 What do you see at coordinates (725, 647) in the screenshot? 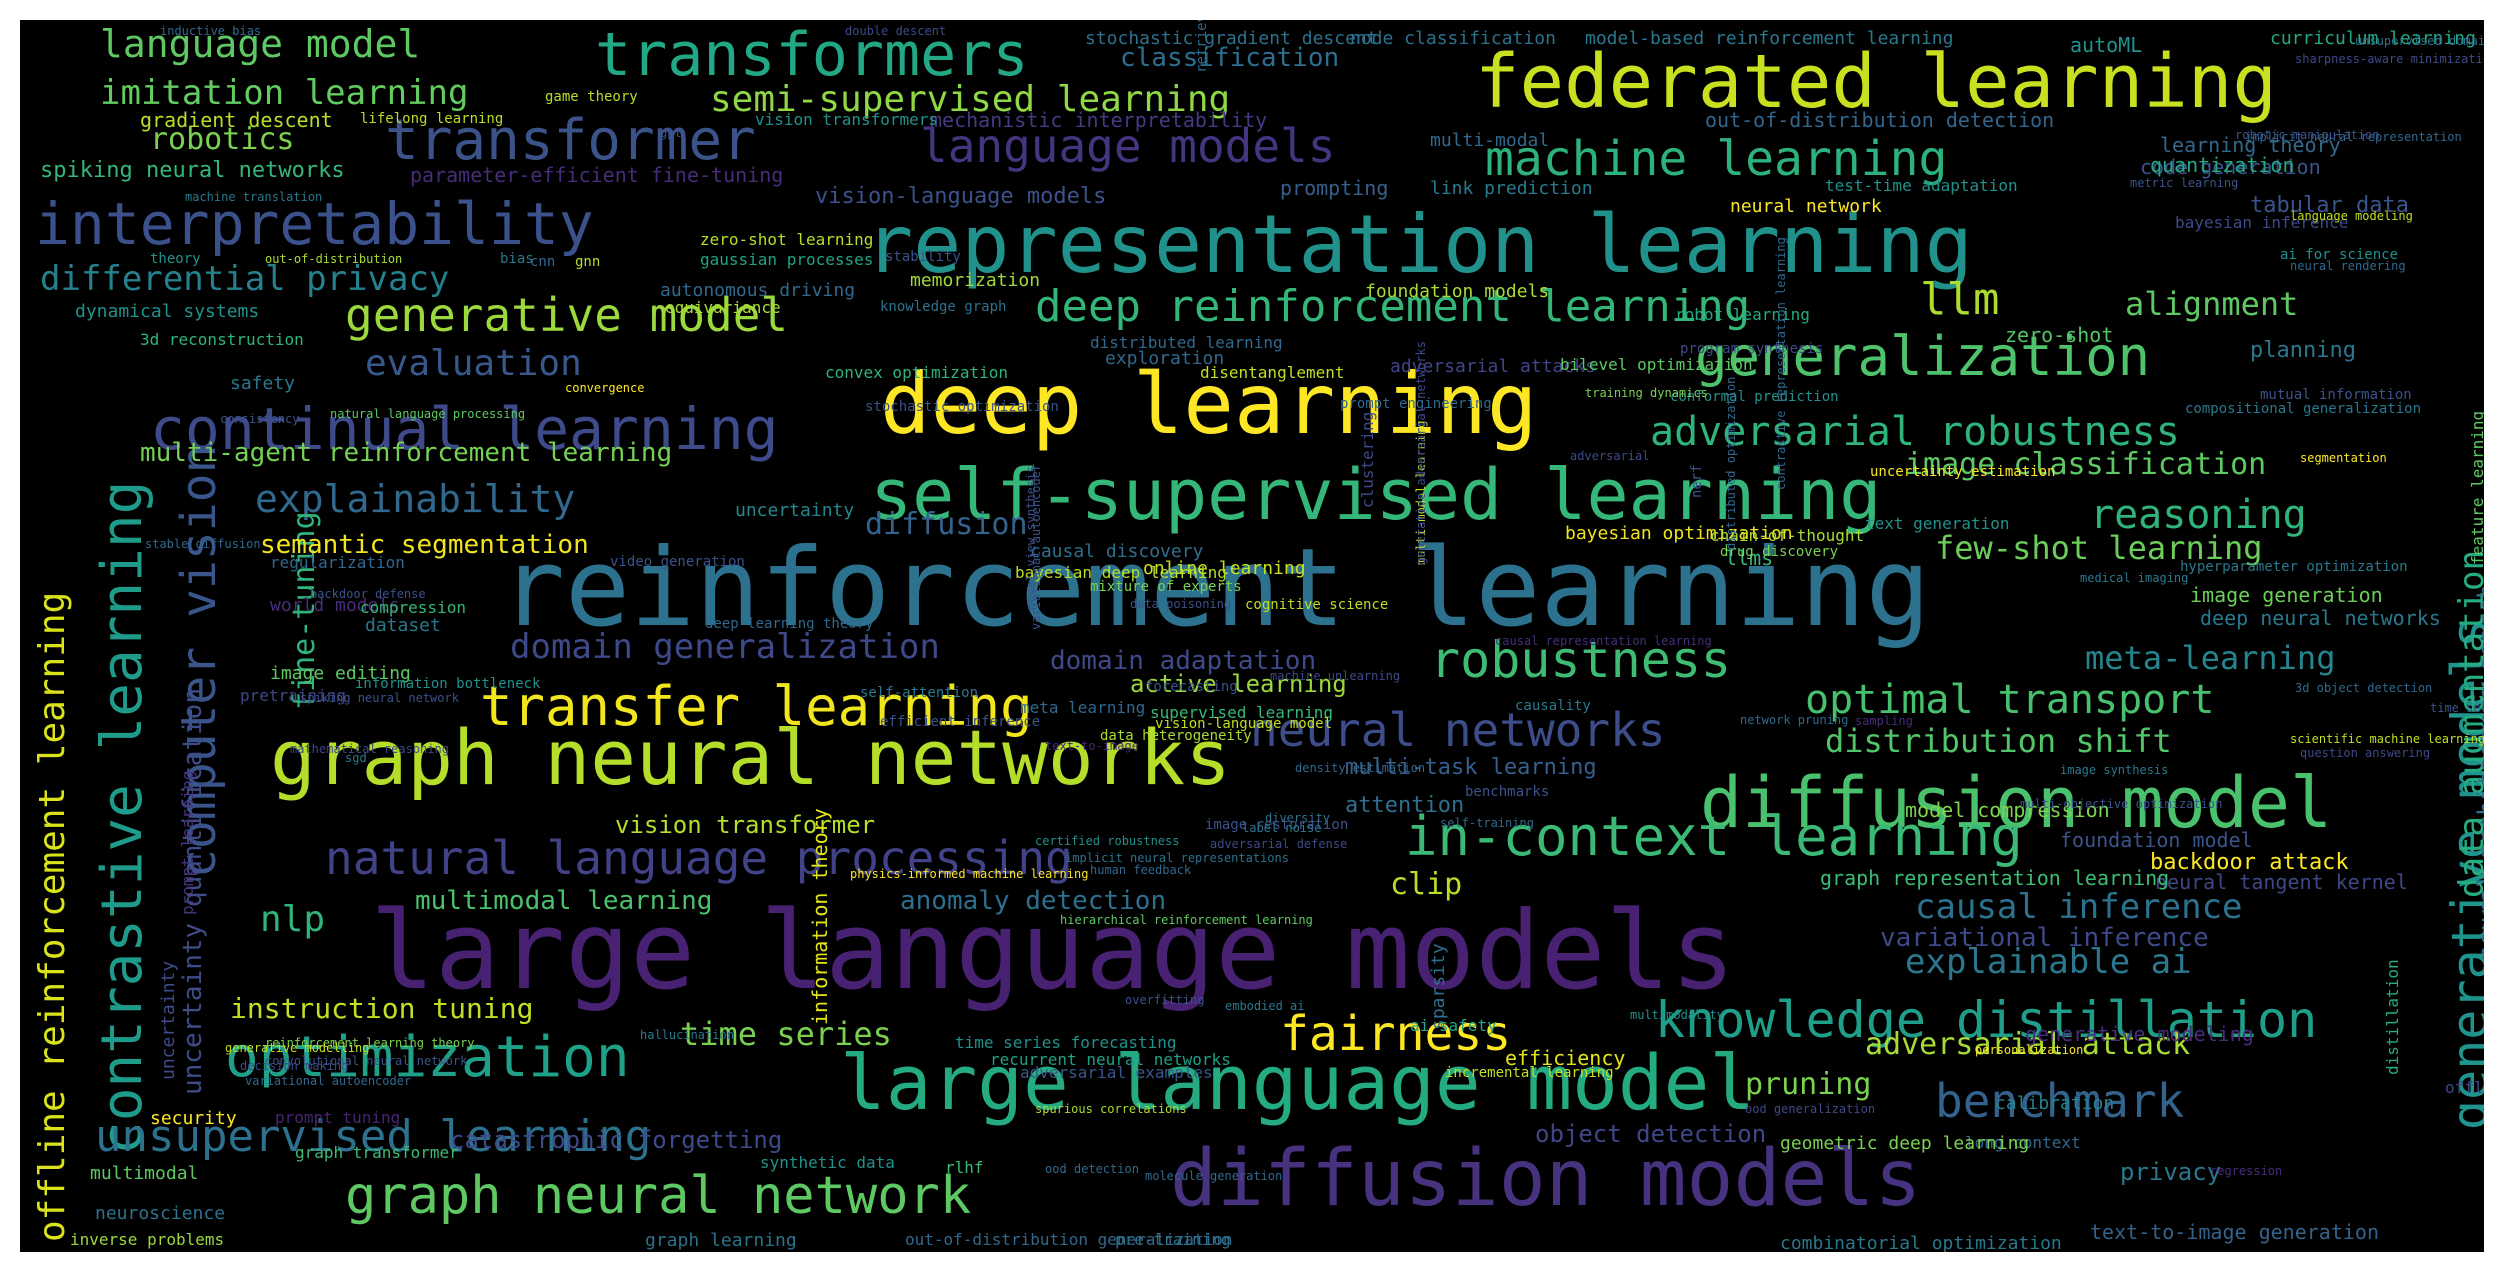
I see `cloud-word: domain generalization` at bounding box center [725, 647].